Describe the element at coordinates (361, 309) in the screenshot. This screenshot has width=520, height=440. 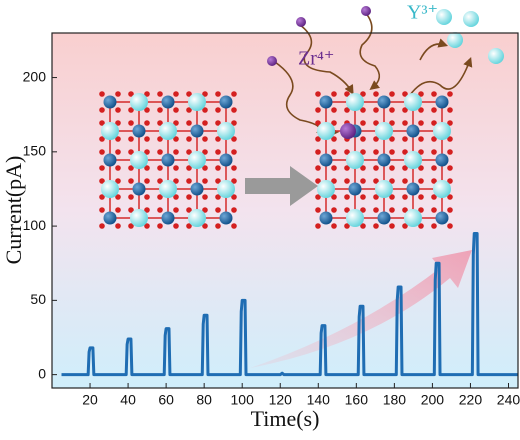
I see `trend-arrow` at that location.